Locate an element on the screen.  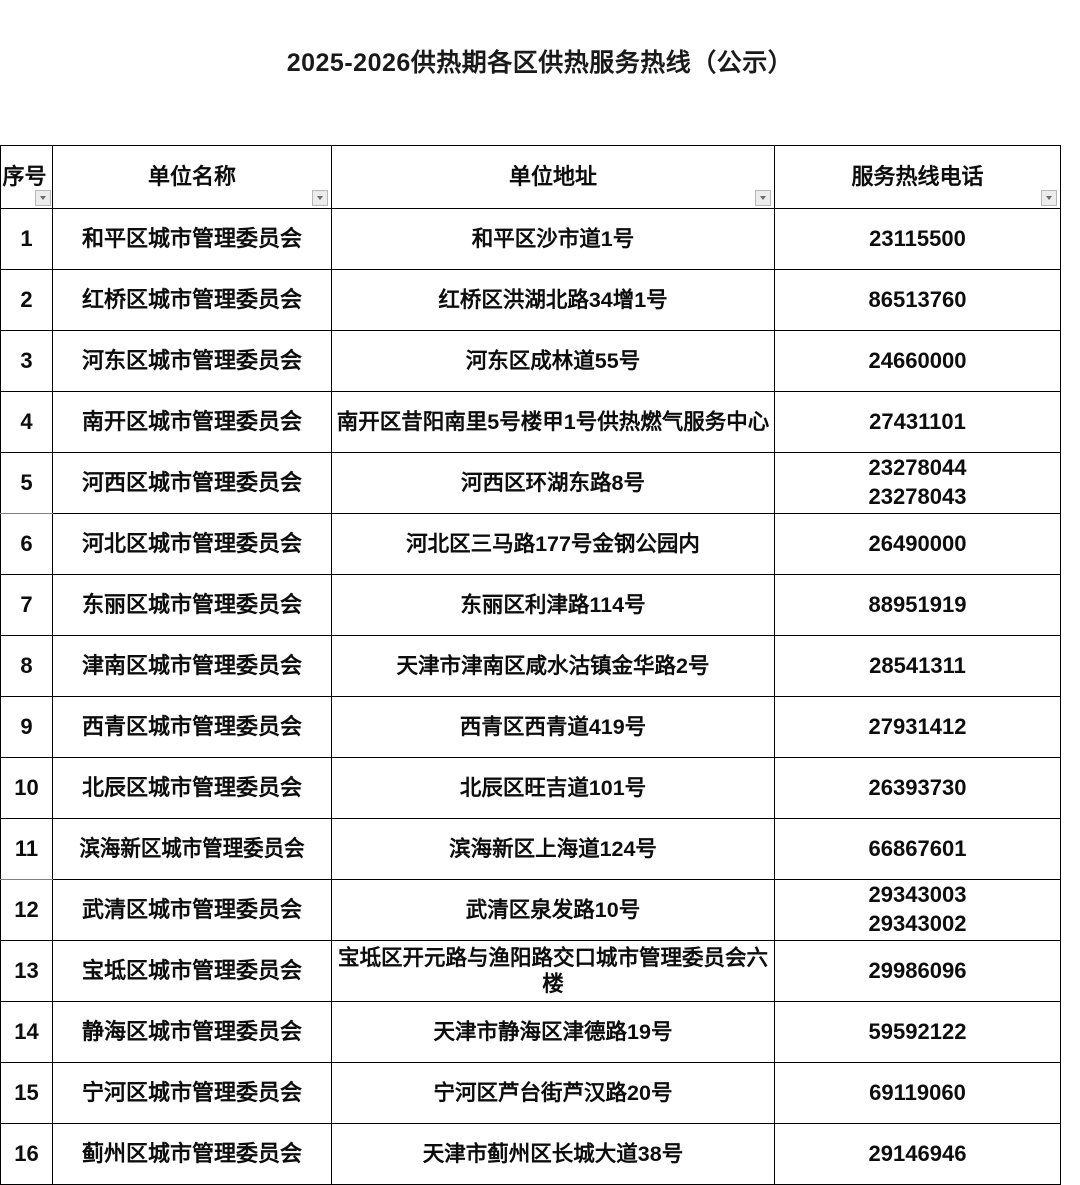
cell-unit-name-text: 津南区城市管理委员会 is located at coordinates (192, 666).